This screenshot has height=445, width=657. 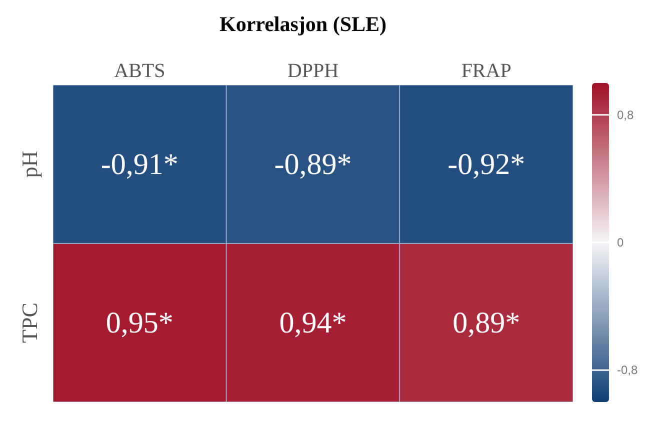 I want to click on data-label: -0,91*, so click(x=139, y=164).